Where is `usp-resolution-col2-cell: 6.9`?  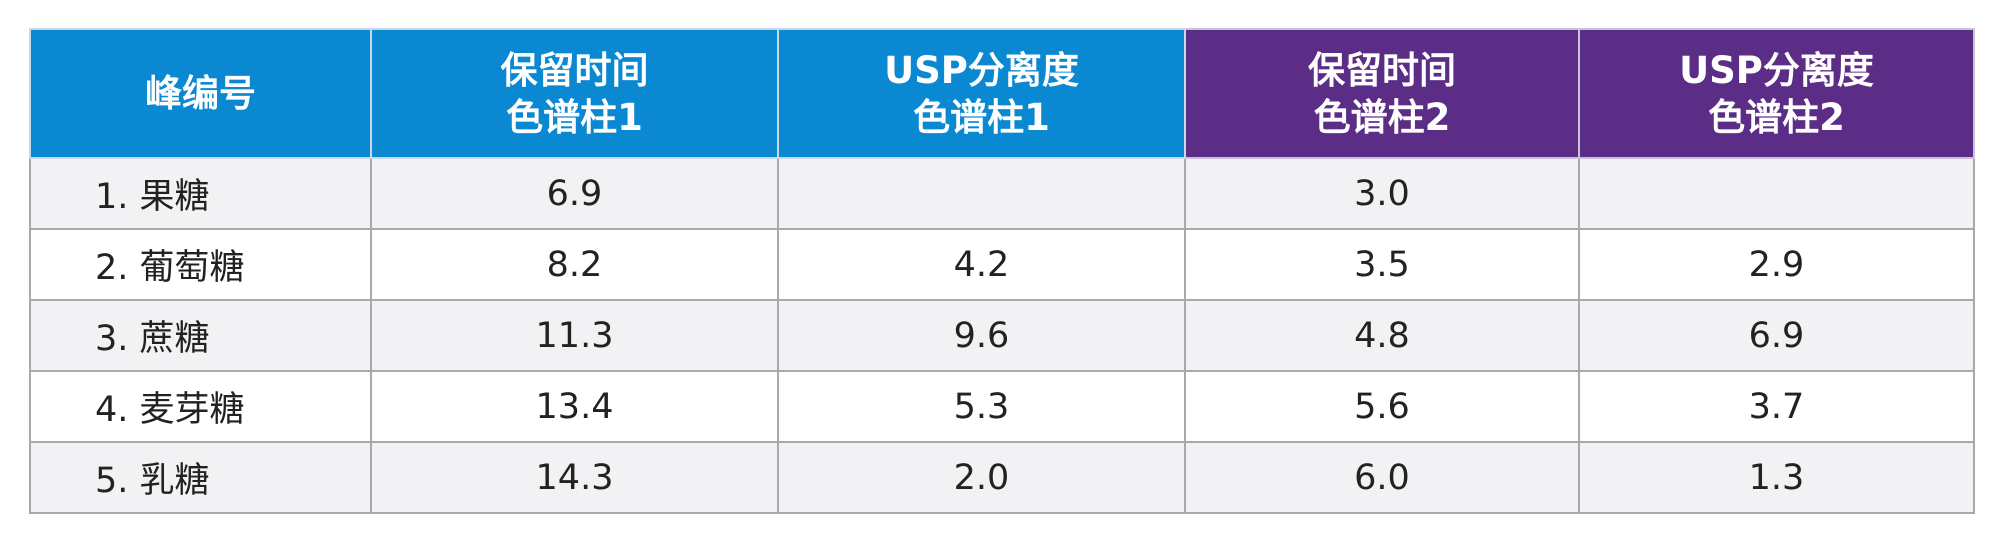
usp-resolution-col2-cell: 6.9 is located at coordinates (1776, 335).